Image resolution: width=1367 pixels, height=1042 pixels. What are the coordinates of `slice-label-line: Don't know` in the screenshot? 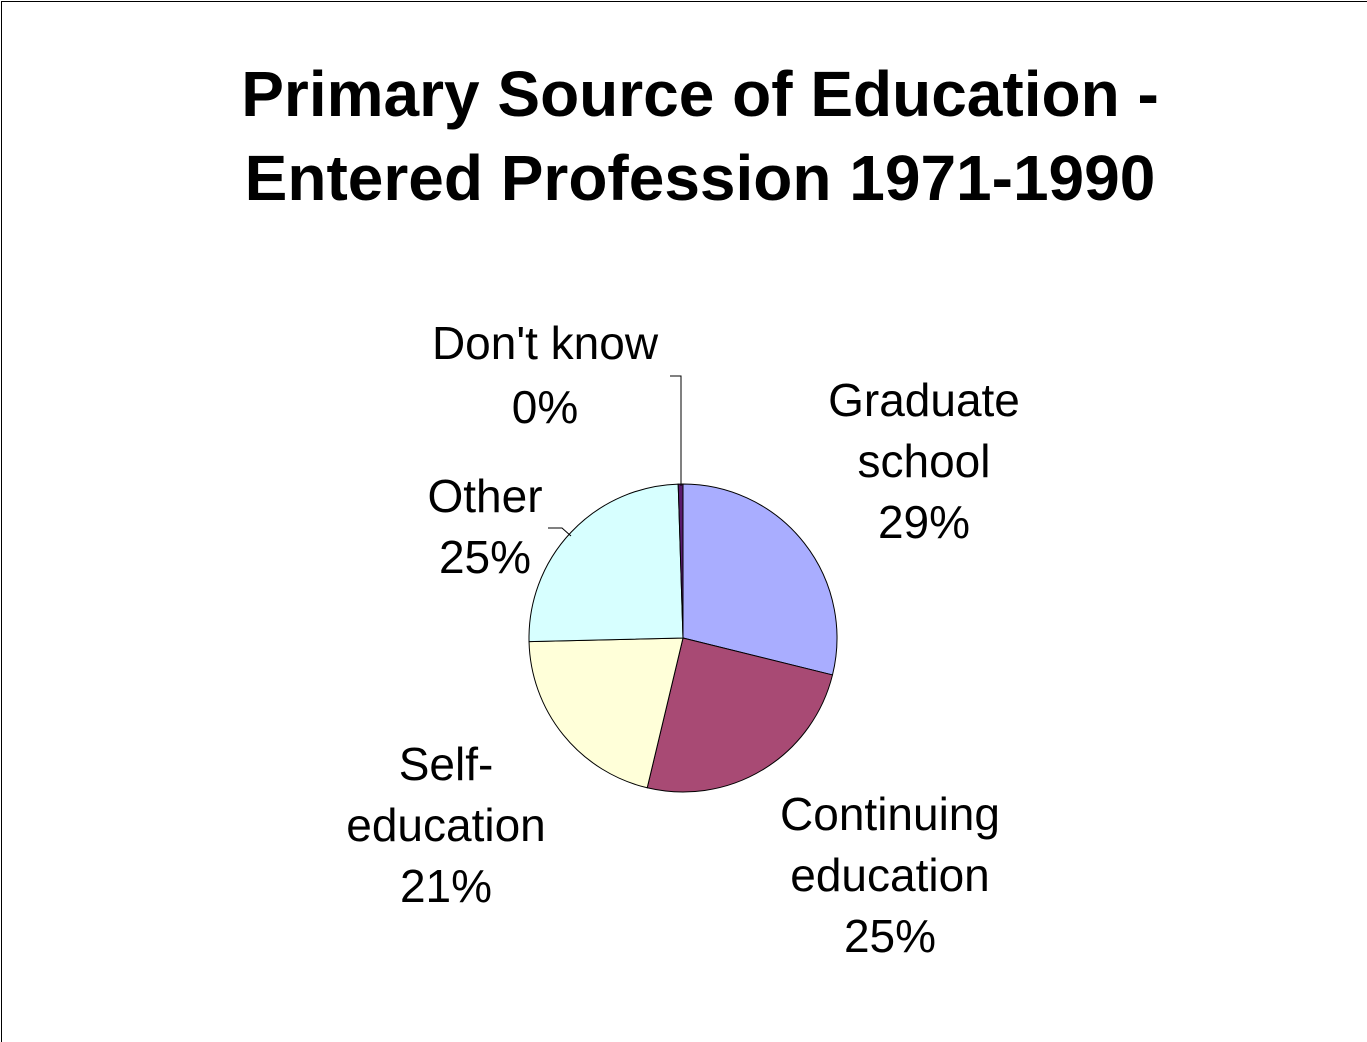 It's located at (545, 343).